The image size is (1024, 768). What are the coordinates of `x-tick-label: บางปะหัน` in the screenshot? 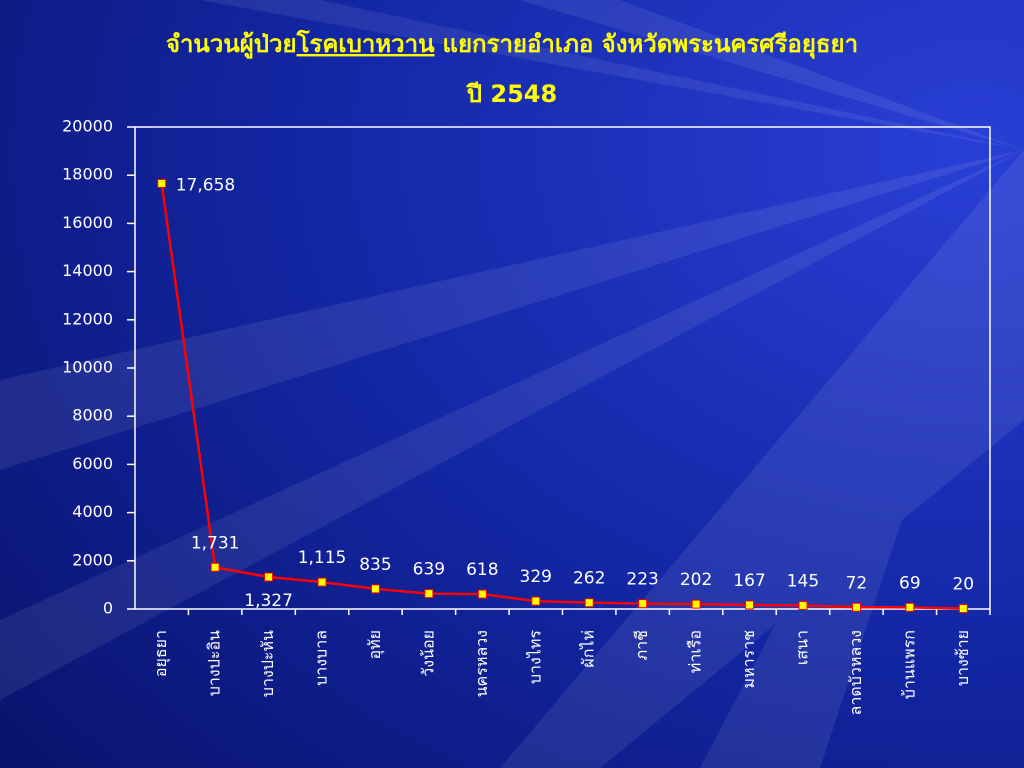 It's located at (267, 663).